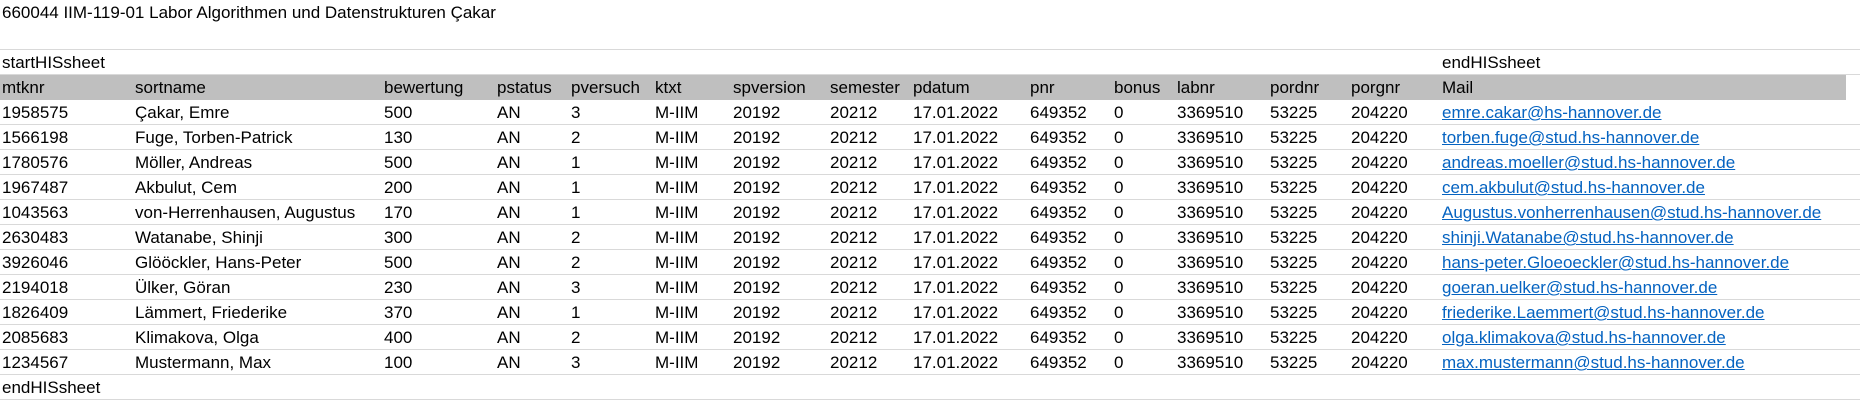 The height and width of the screenshot is (402, 1860). What do you see at coordinates (398, 137) in the screenshot?
I see `table-cell-bewertung: 130` at bounding box center [398, 137].